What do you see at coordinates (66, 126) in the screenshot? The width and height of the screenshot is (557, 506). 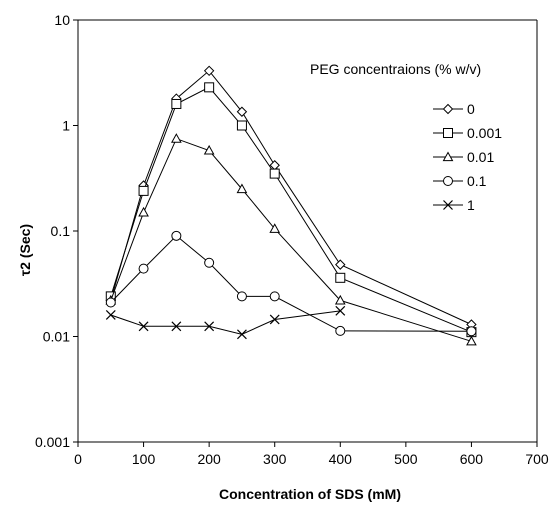 I see `y-tick-label: 1` at bounding box center [66, 126].